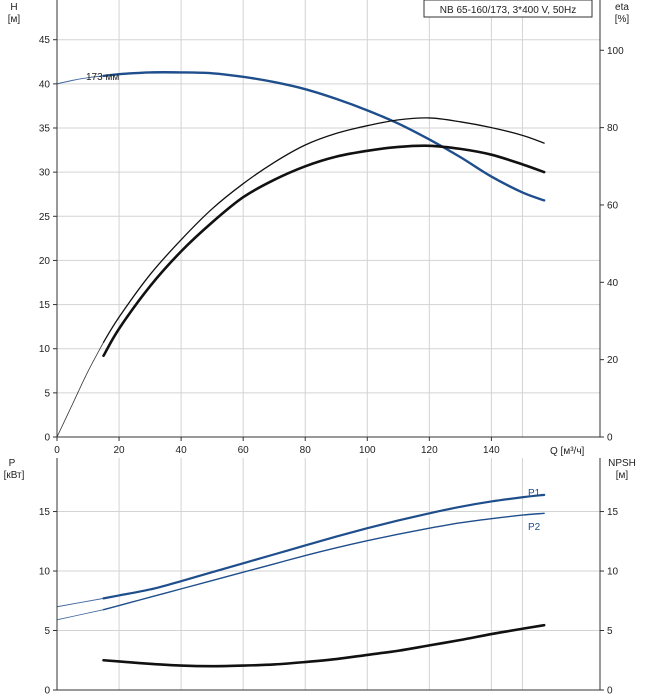 The image size is (658, 700). I want to click on x-tick-label: 60, so click(244, 450).